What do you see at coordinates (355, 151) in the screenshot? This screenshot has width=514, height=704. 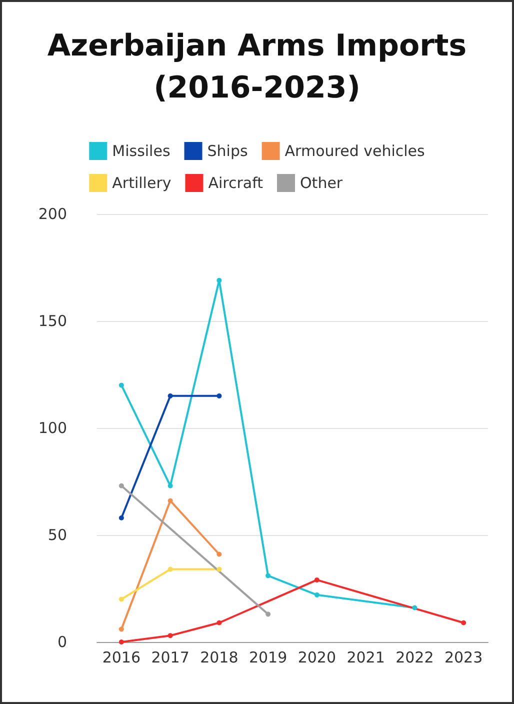 I see `legend-label: Armoured vehicles` at bounding box center [355, 151].